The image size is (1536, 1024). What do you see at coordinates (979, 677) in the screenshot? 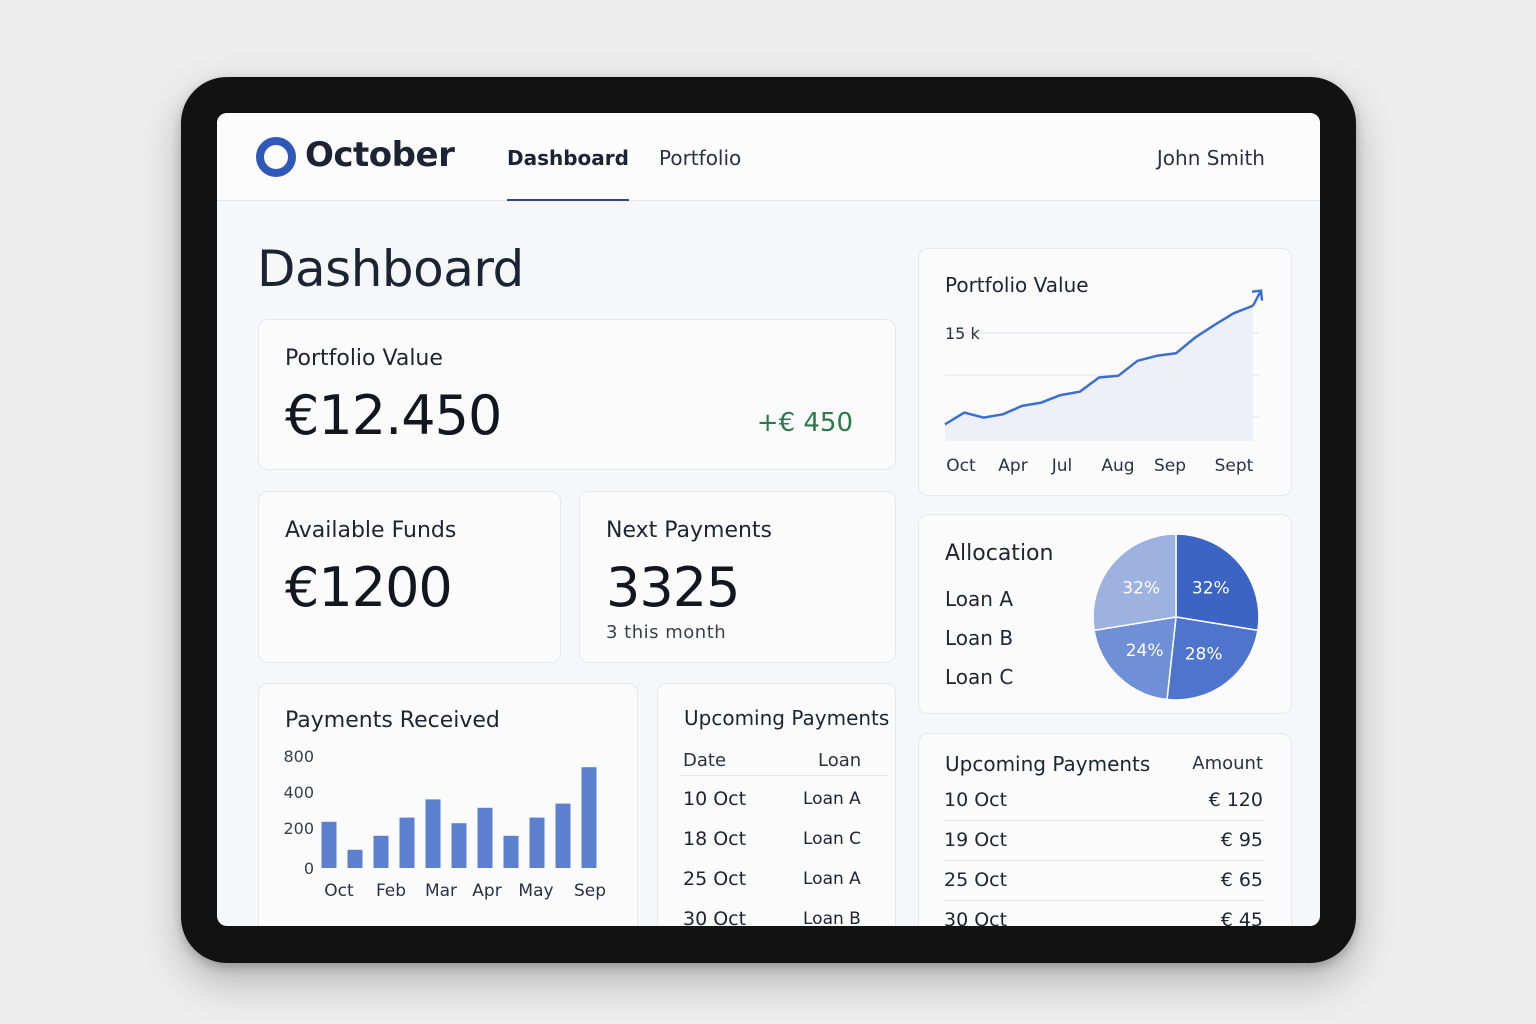
I see `allocation-item-loan-c: Loan C` at bounding box center [979, 677].